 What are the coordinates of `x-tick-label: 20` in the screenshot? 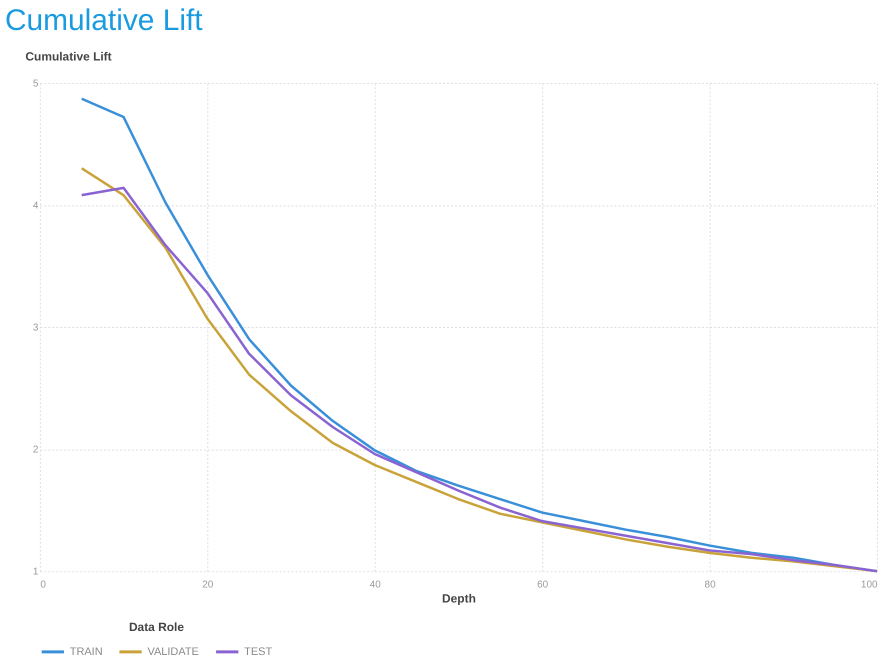 It's located at (208, 585).